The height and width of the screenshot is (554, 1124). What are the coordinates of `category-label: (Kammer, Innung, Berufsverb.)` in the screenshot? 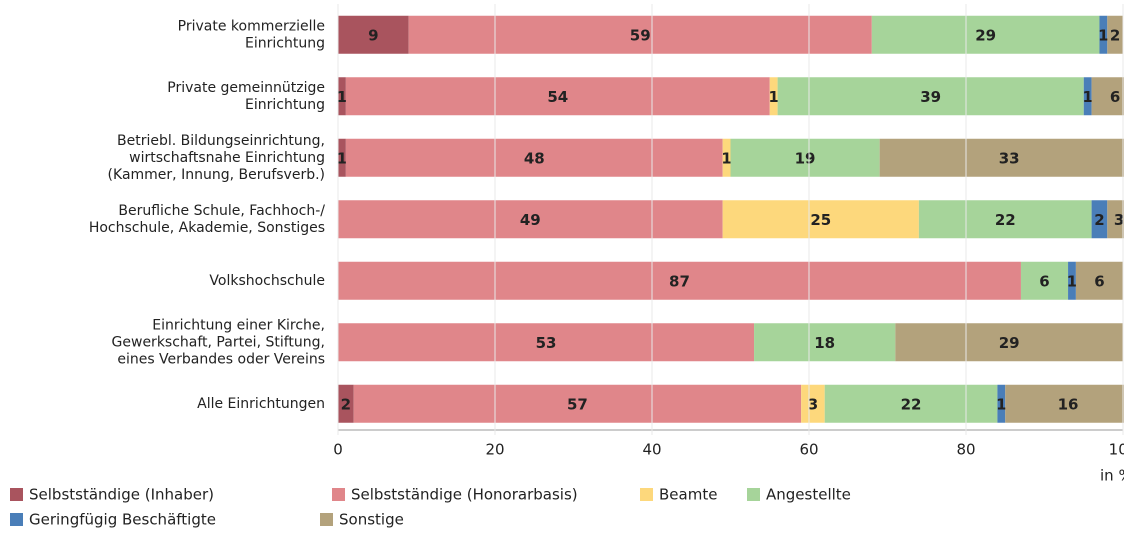 It's located at (216, 175).